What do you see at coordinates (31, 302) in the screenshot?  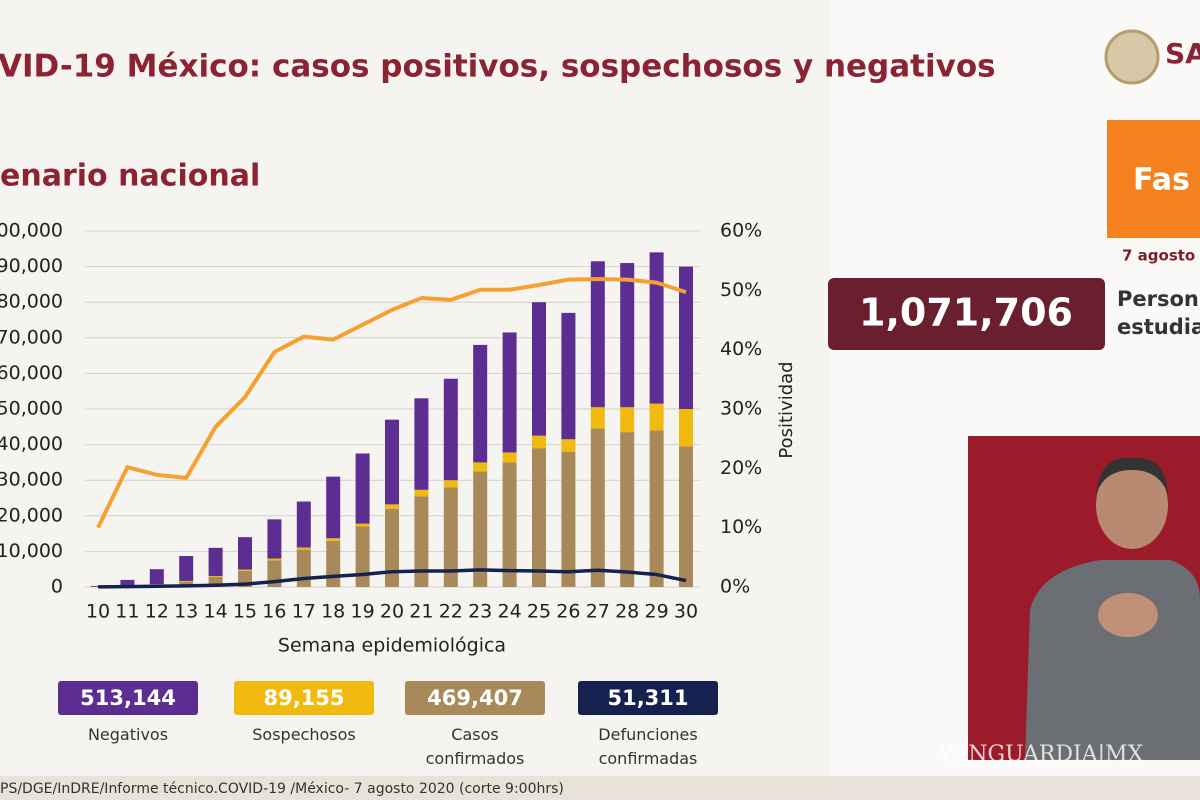 I see `y-tick-label: 80,000` at bounding box center [31, 302].